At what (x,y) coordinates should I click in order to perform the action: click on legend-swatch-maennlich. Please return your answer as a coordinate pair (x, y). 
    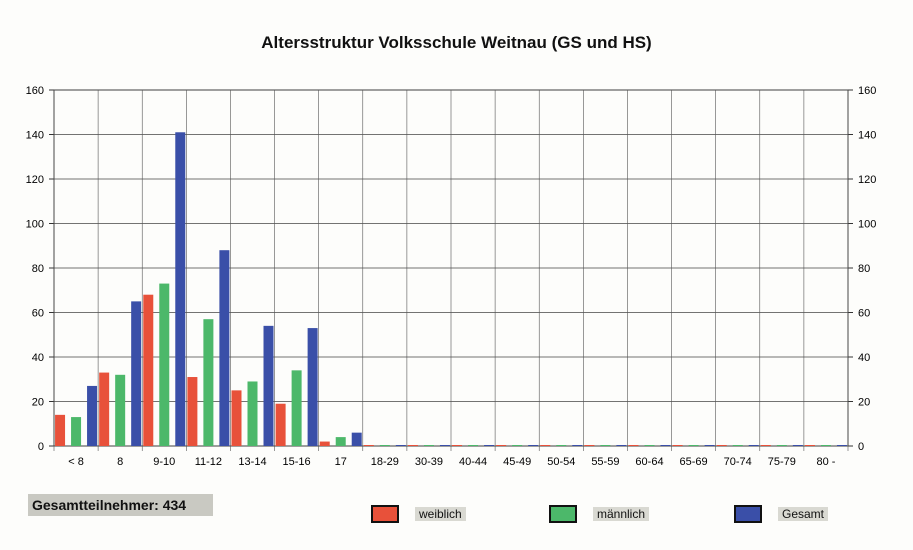
    Looking at the image, I should click on (563, 514).